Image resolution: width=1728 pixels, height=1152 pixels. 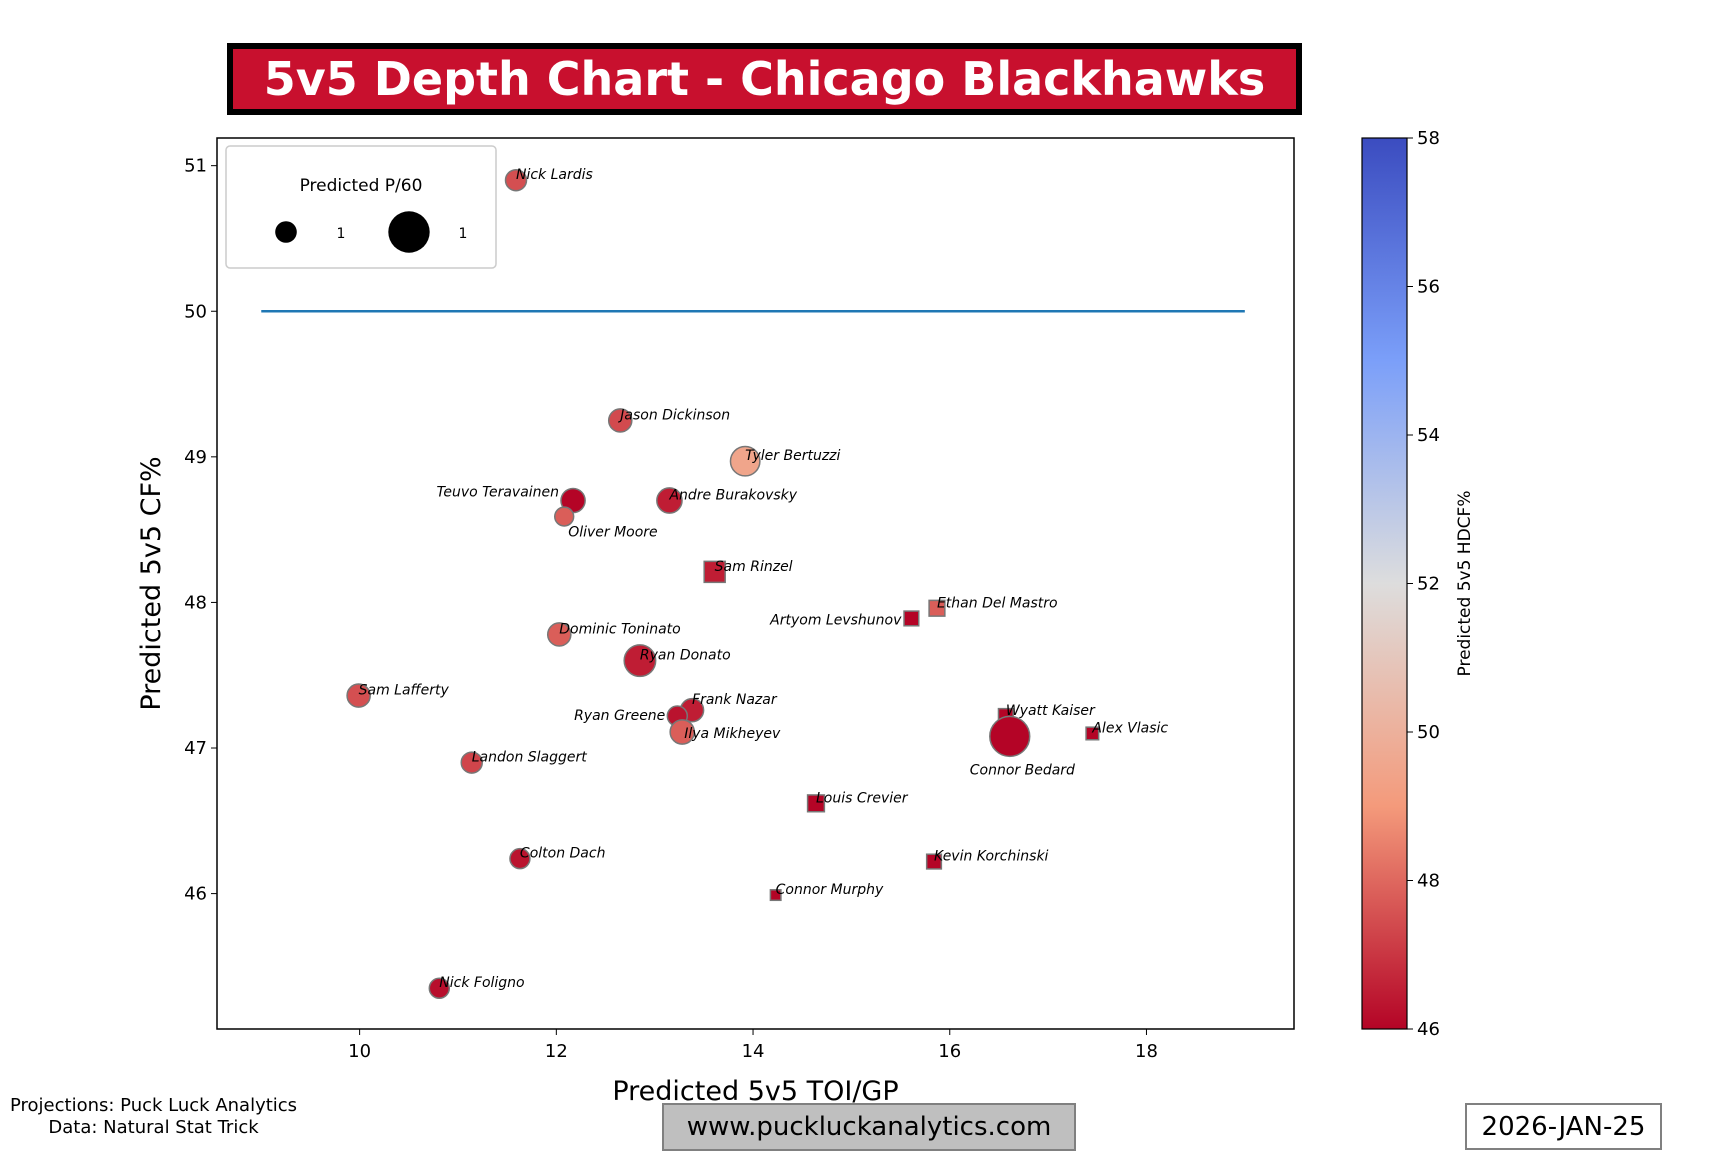 What do you see at coordinates (732, 496) in the screenshot?
I see `point-label: Andre Burakovsky` at bounding box center [732, 496].